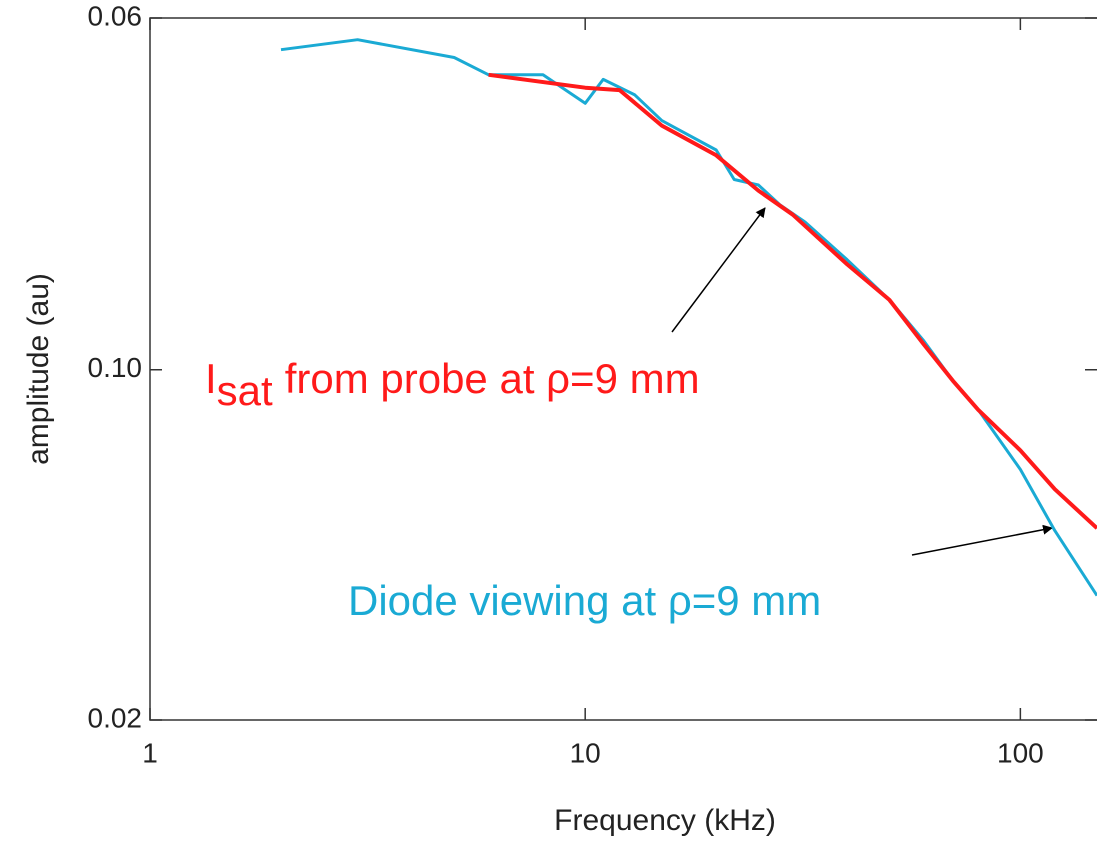  Describe the element at coordinates (665, 820) in the screenshot. I see `x-axis-label: Frequency (kHz)` at that location.